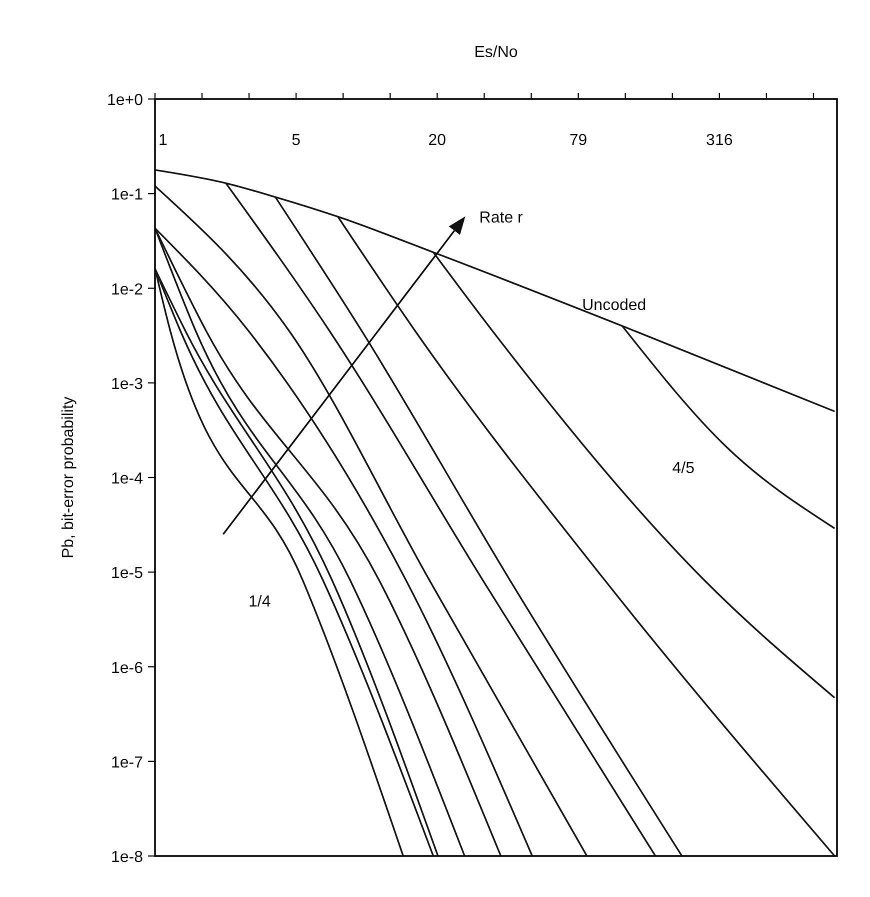  What do you see at coordinates (68, 477) in the screenshot?
I see `y-axis-title: Pb, bit-error probability` at bounding box center [68, 477].